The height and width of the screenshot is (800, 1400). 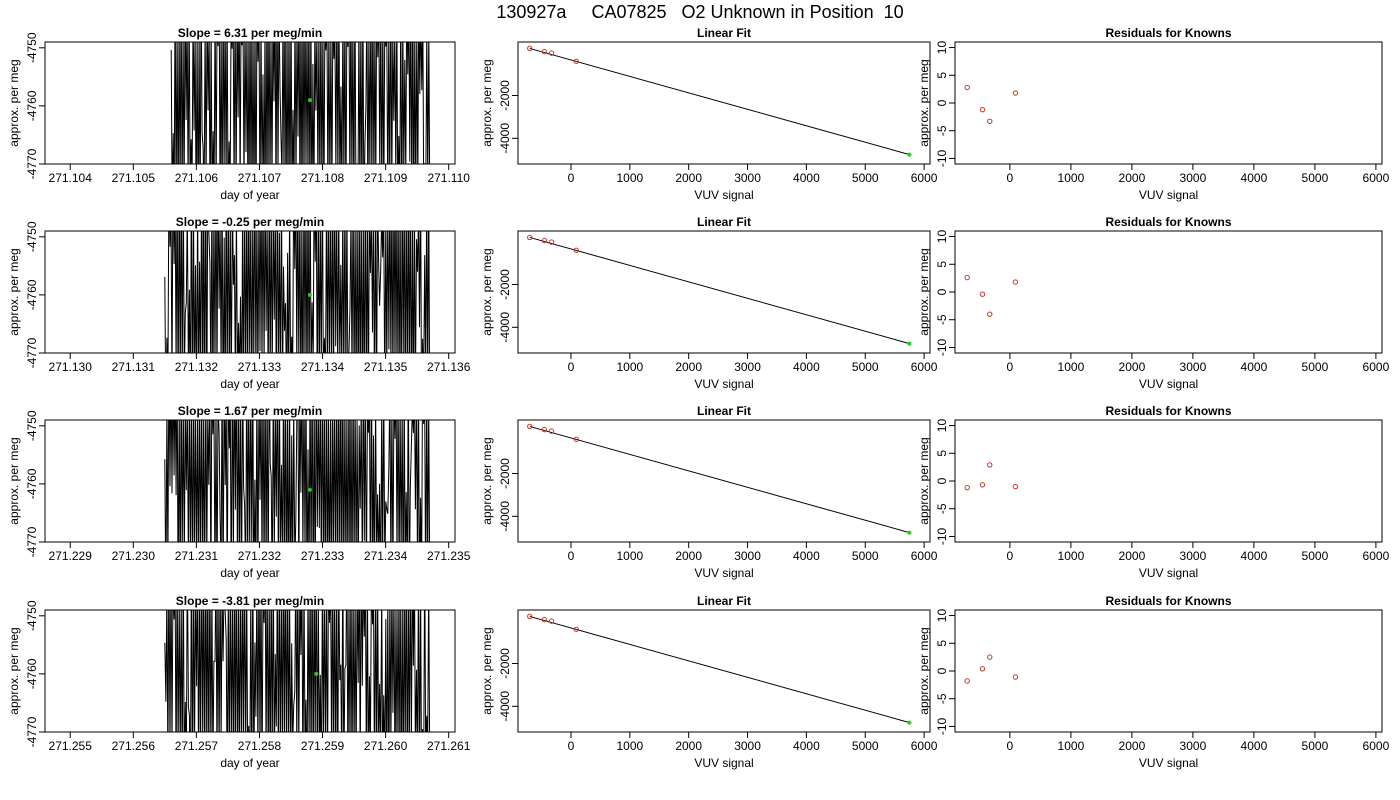 I want to click on x-tick-label: 271.106, so click(x=197, y=178).